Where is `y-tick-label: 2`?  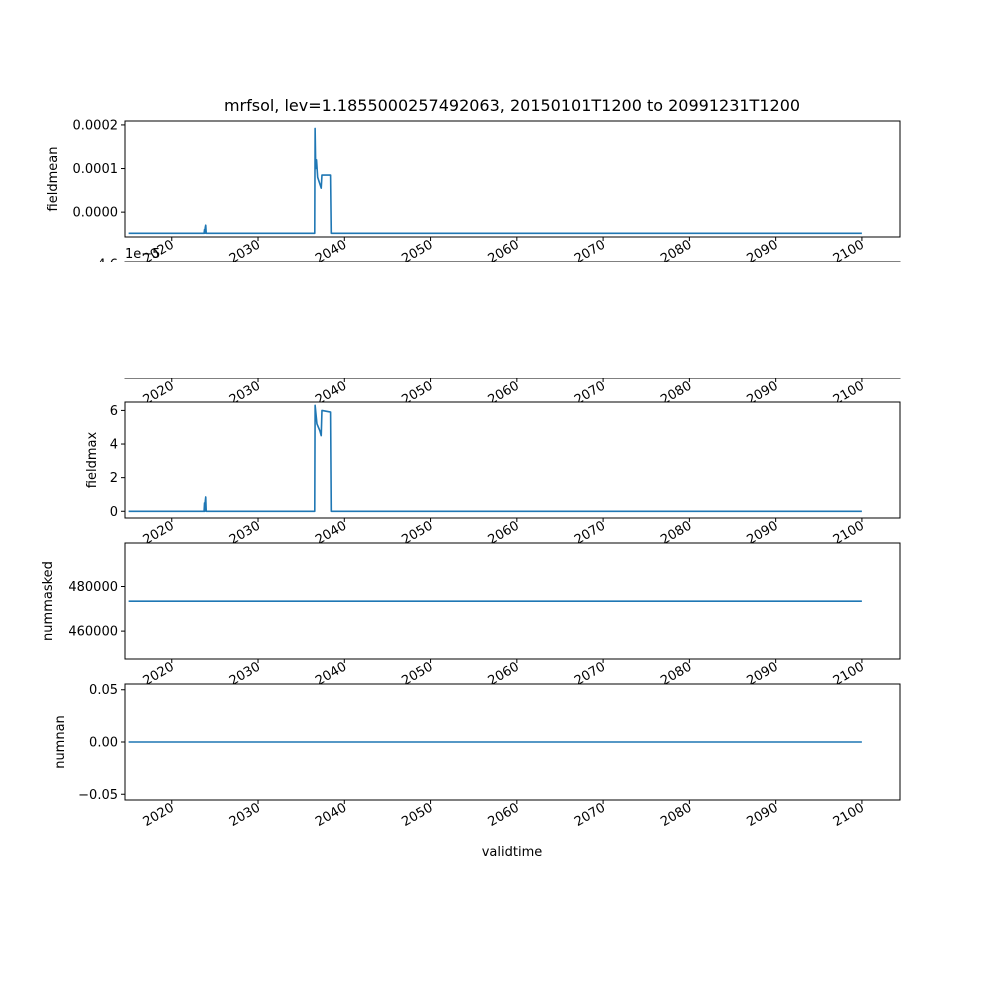 y-tick-label: 2 is located at coordinates (114, 478).